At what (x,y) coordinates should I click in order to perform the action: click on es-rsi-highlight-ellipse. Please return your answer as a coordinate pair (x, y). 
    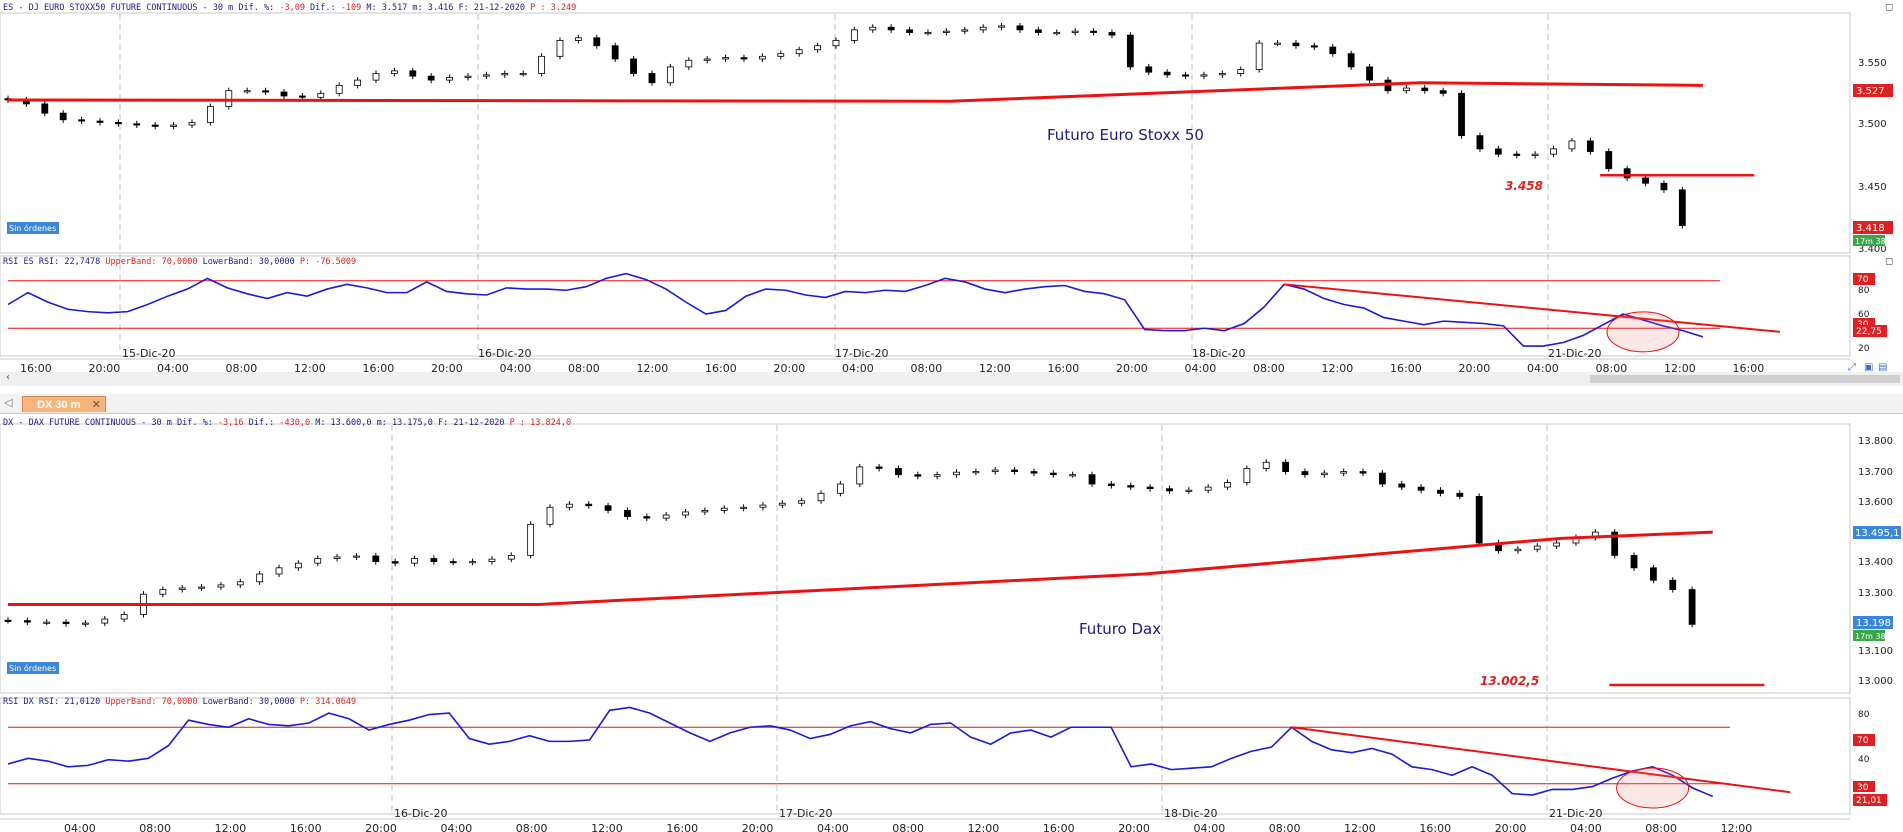
    Looking at the image, I should click on (1643, 332).